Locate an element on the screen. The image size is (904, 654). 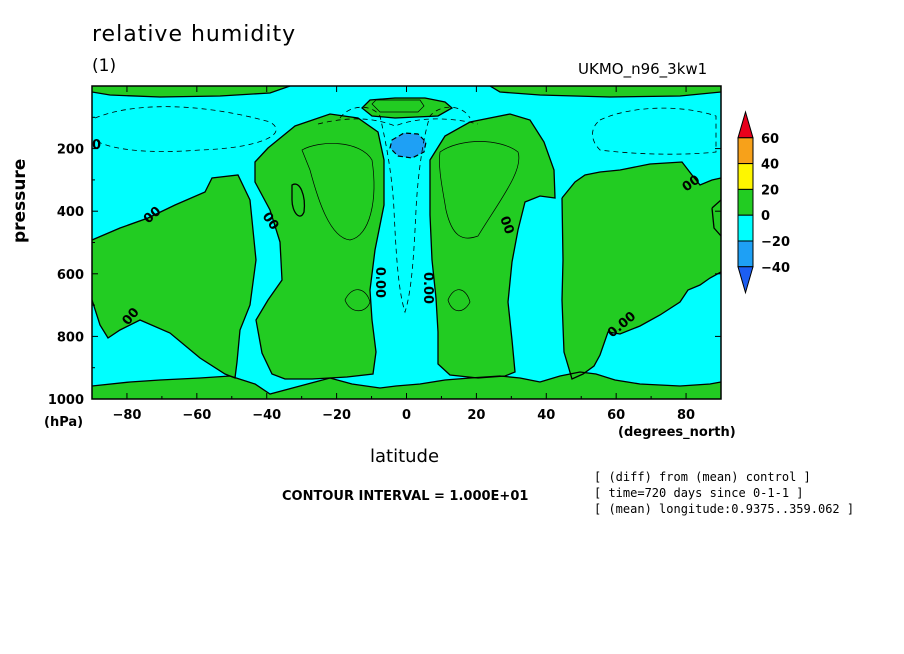
y-tick-label: 600 is located at coordinates (70, 275).